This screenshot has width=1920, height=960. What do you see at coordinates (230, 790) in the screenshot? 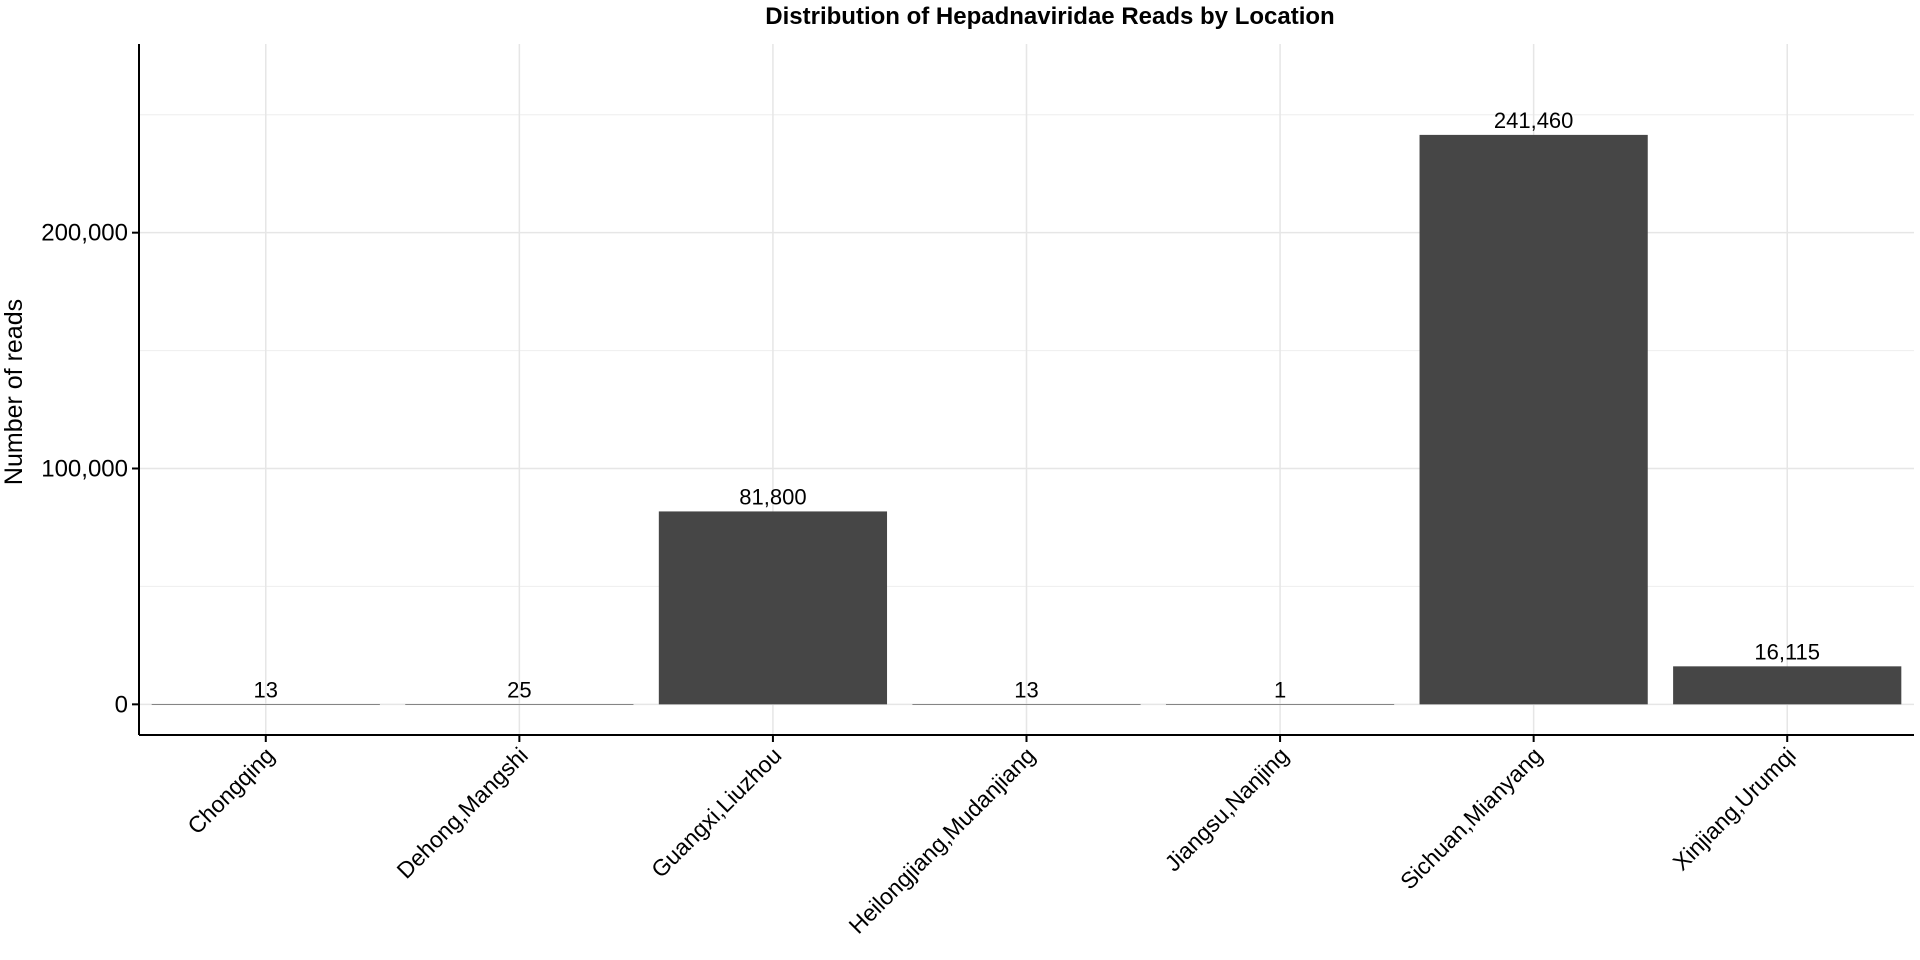
I see `x-tick-label: Chongqing` at bounding box center [230, 790].